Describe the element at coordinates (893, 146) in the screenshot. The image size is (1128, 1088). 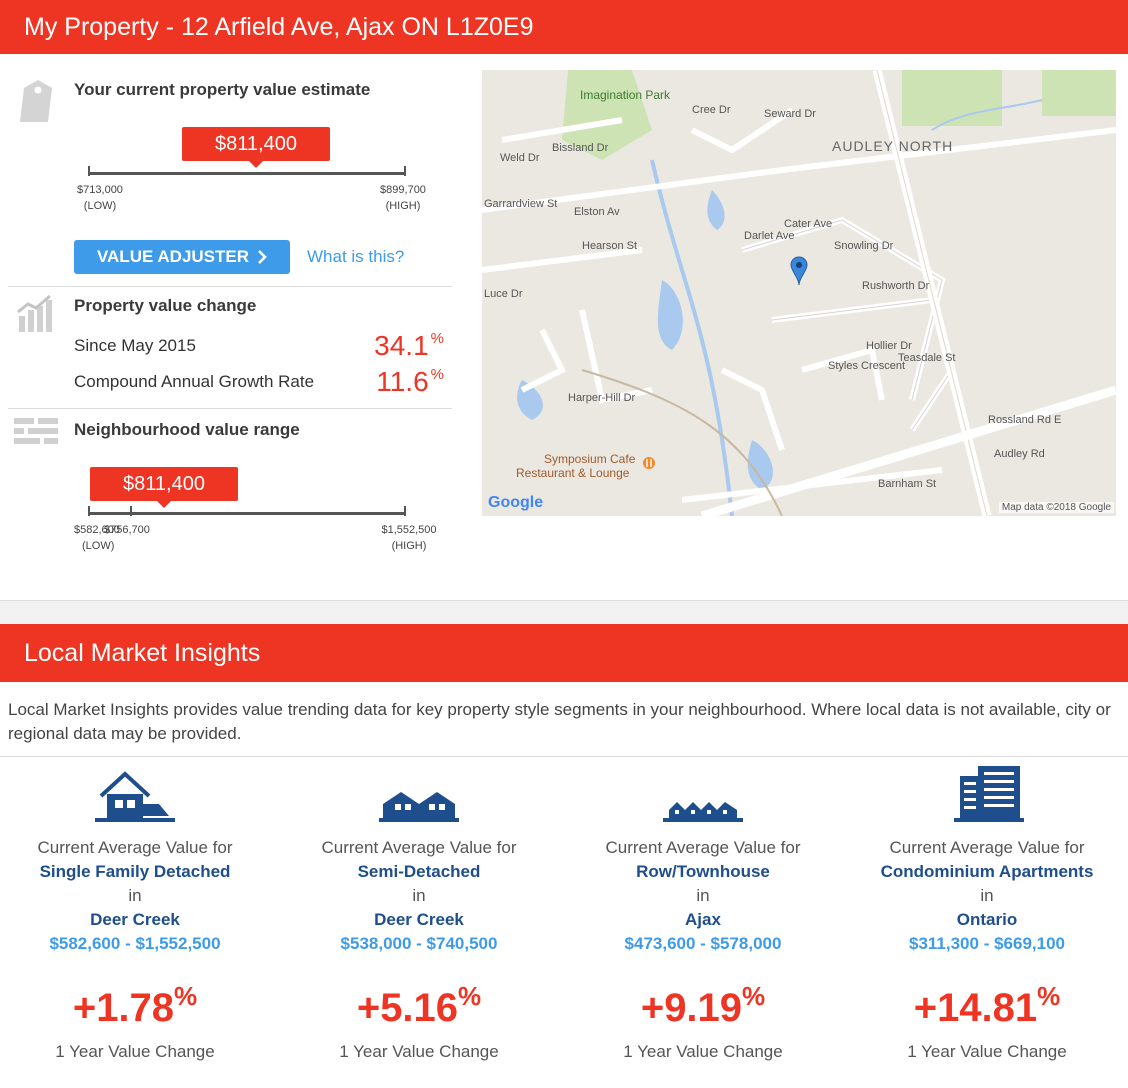
I see `map-label: AUDLEY NORTH` at that location.